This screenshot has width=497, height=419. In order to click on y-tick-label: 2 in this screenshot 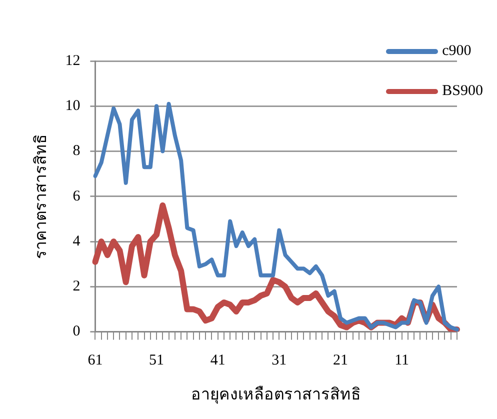, I will do `click(76, 286)`.